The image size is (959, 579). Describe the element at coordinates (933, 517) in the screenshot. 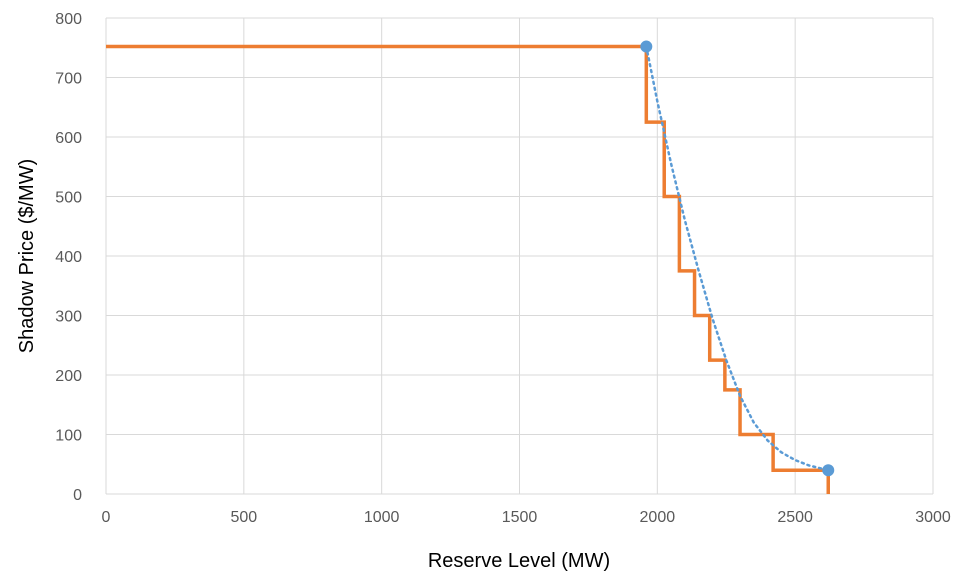

I see `x-tick-label: 3000` at that location.